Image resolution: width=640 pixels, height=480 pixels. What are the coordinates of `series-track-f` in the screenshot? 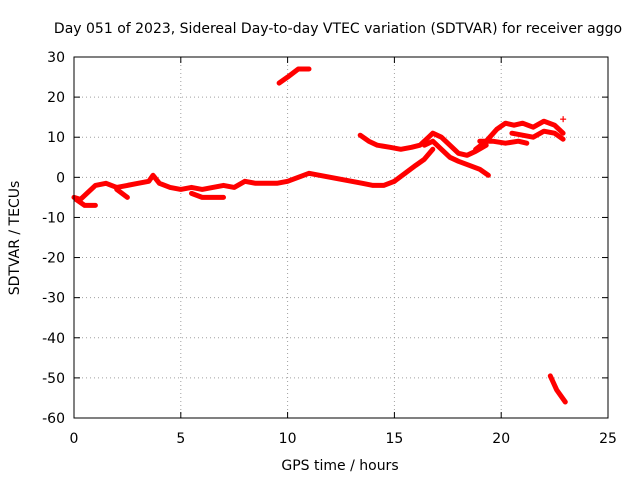 It's located at (423, 144).